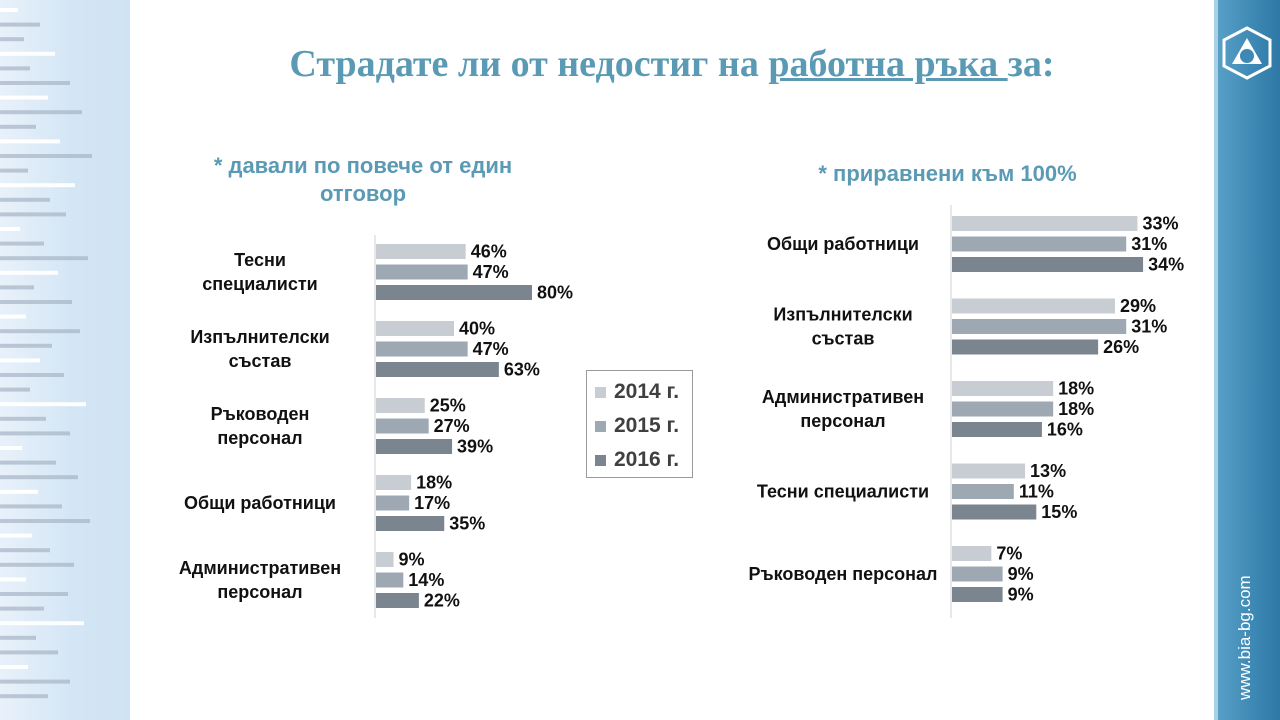 This screenshot has width=1280, height=720. What do you see at coordinates (600, 426) in the screenshot?
I see `legend-swatch-2015` at bounding box center [600, 426].